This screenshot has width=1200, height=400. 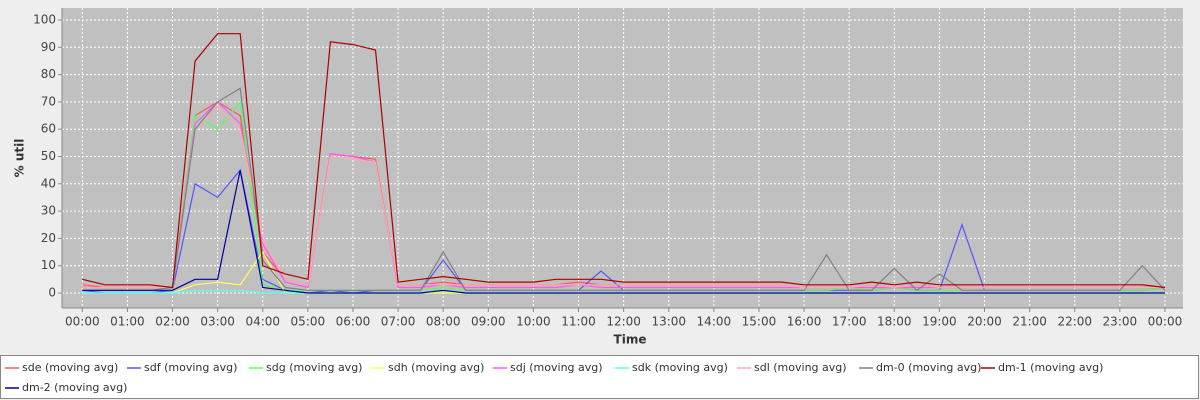 What do you see at coordinates (190, 367) in the screenshot?
I see `legend-label: sdf (moving avg)` at bounding box center [190, 367].